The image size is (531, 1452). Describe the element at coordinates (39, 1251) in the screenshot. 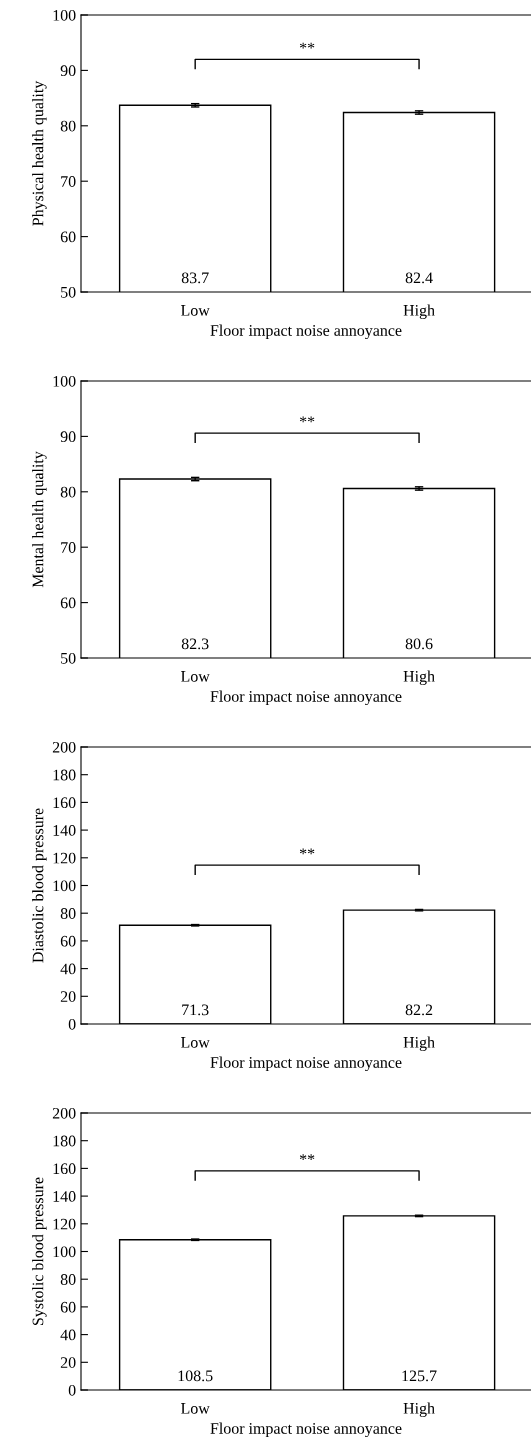

I see `y-axis-title: Systolic blood pressure` at that location.